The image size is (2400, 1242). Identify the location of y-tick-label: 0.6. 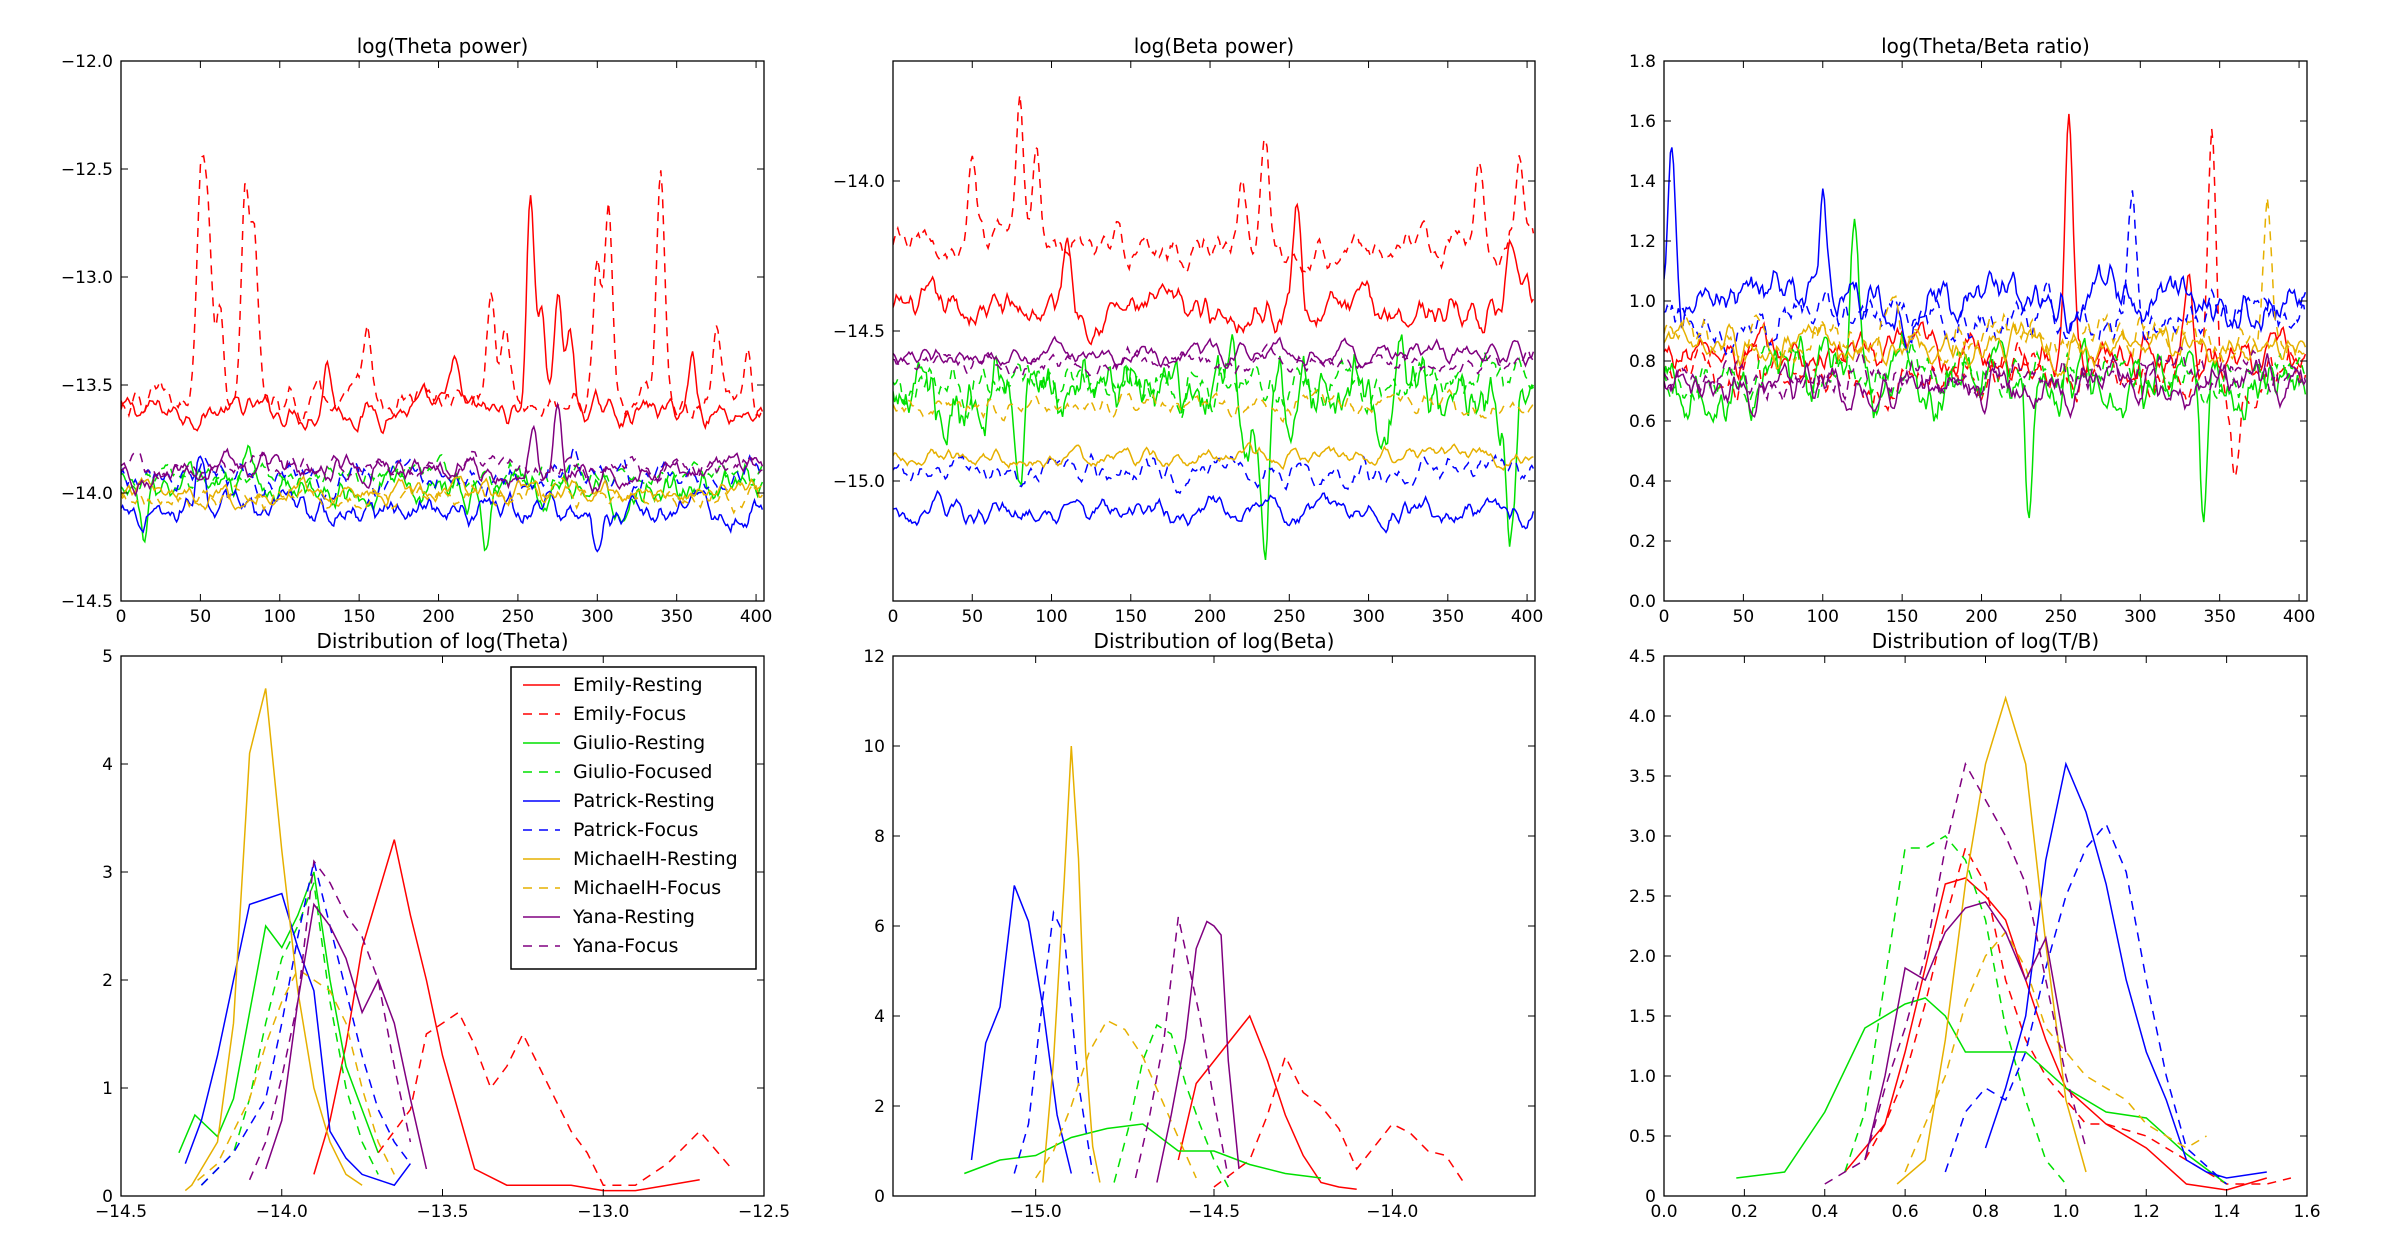
(1642, 422).